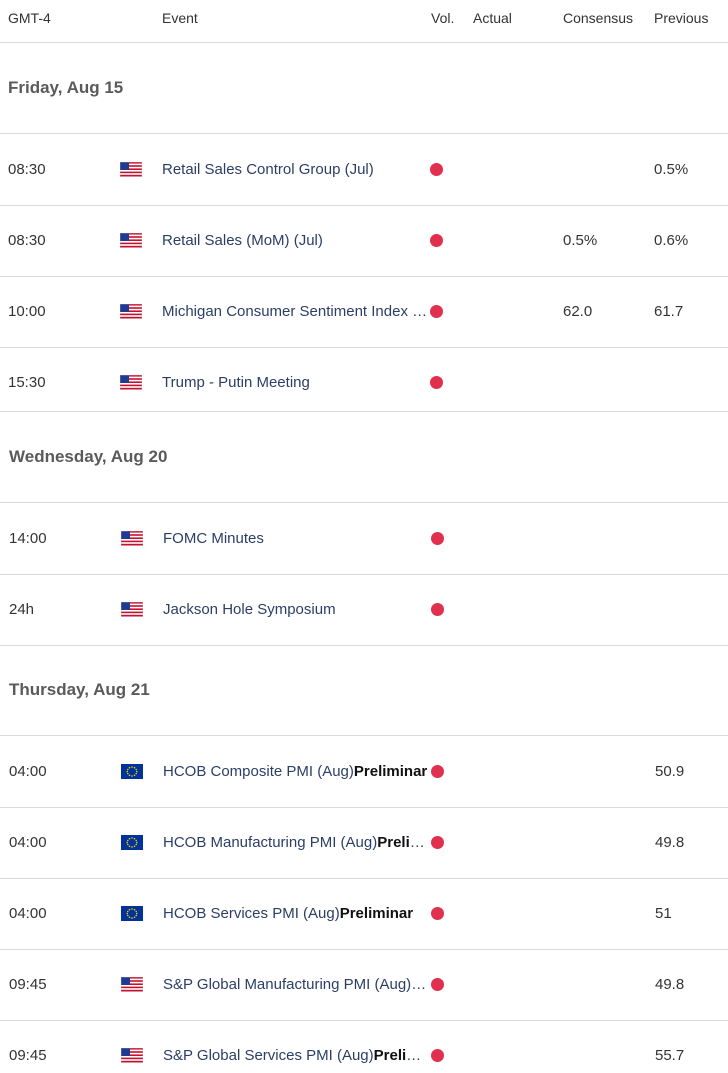  I want to click on previous-value: 51, so click(663, 913).